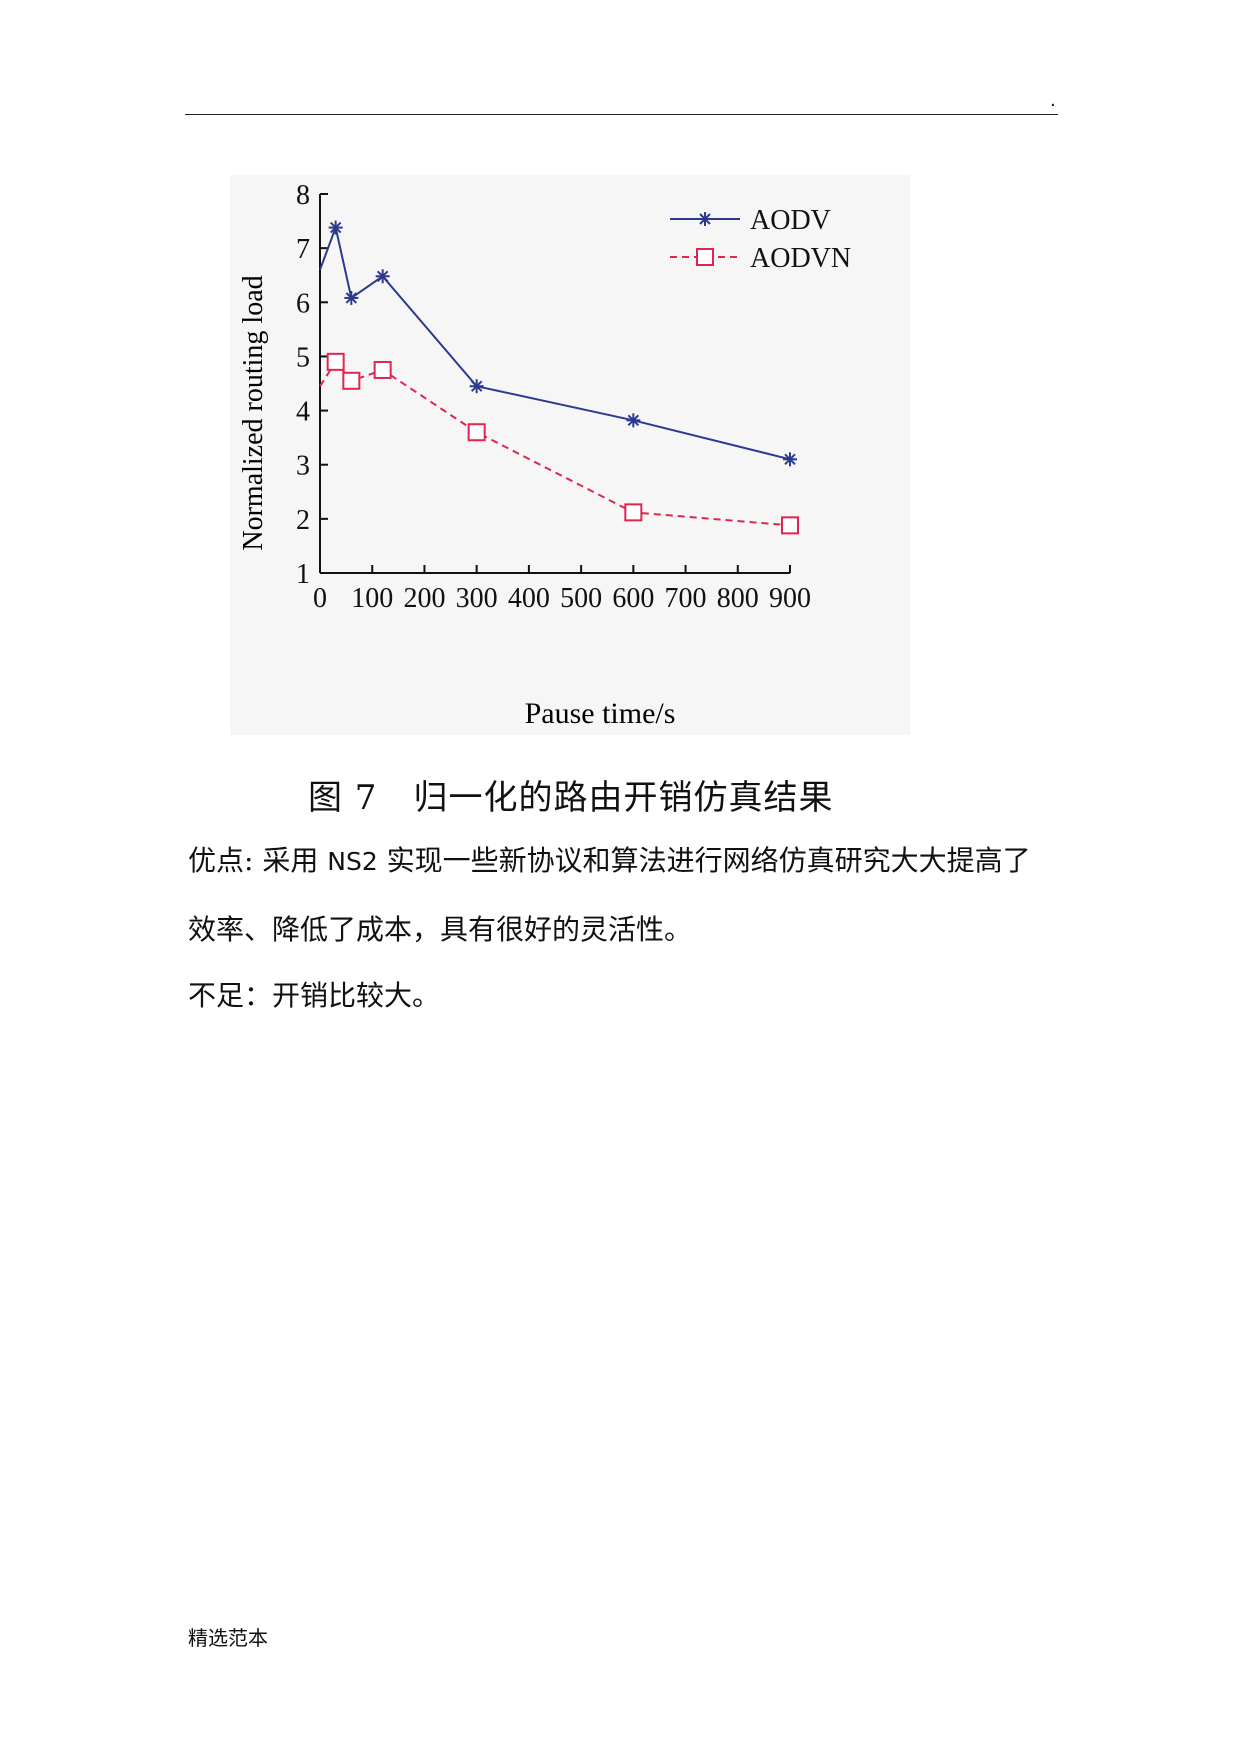 Image resolution: width=1241 pixels, height=1754 pixels. Describe the element at coordinates (623, 798) in the screenshot. I see `figure-caption-text: 归一化的路由开销仿真结果` at that location.